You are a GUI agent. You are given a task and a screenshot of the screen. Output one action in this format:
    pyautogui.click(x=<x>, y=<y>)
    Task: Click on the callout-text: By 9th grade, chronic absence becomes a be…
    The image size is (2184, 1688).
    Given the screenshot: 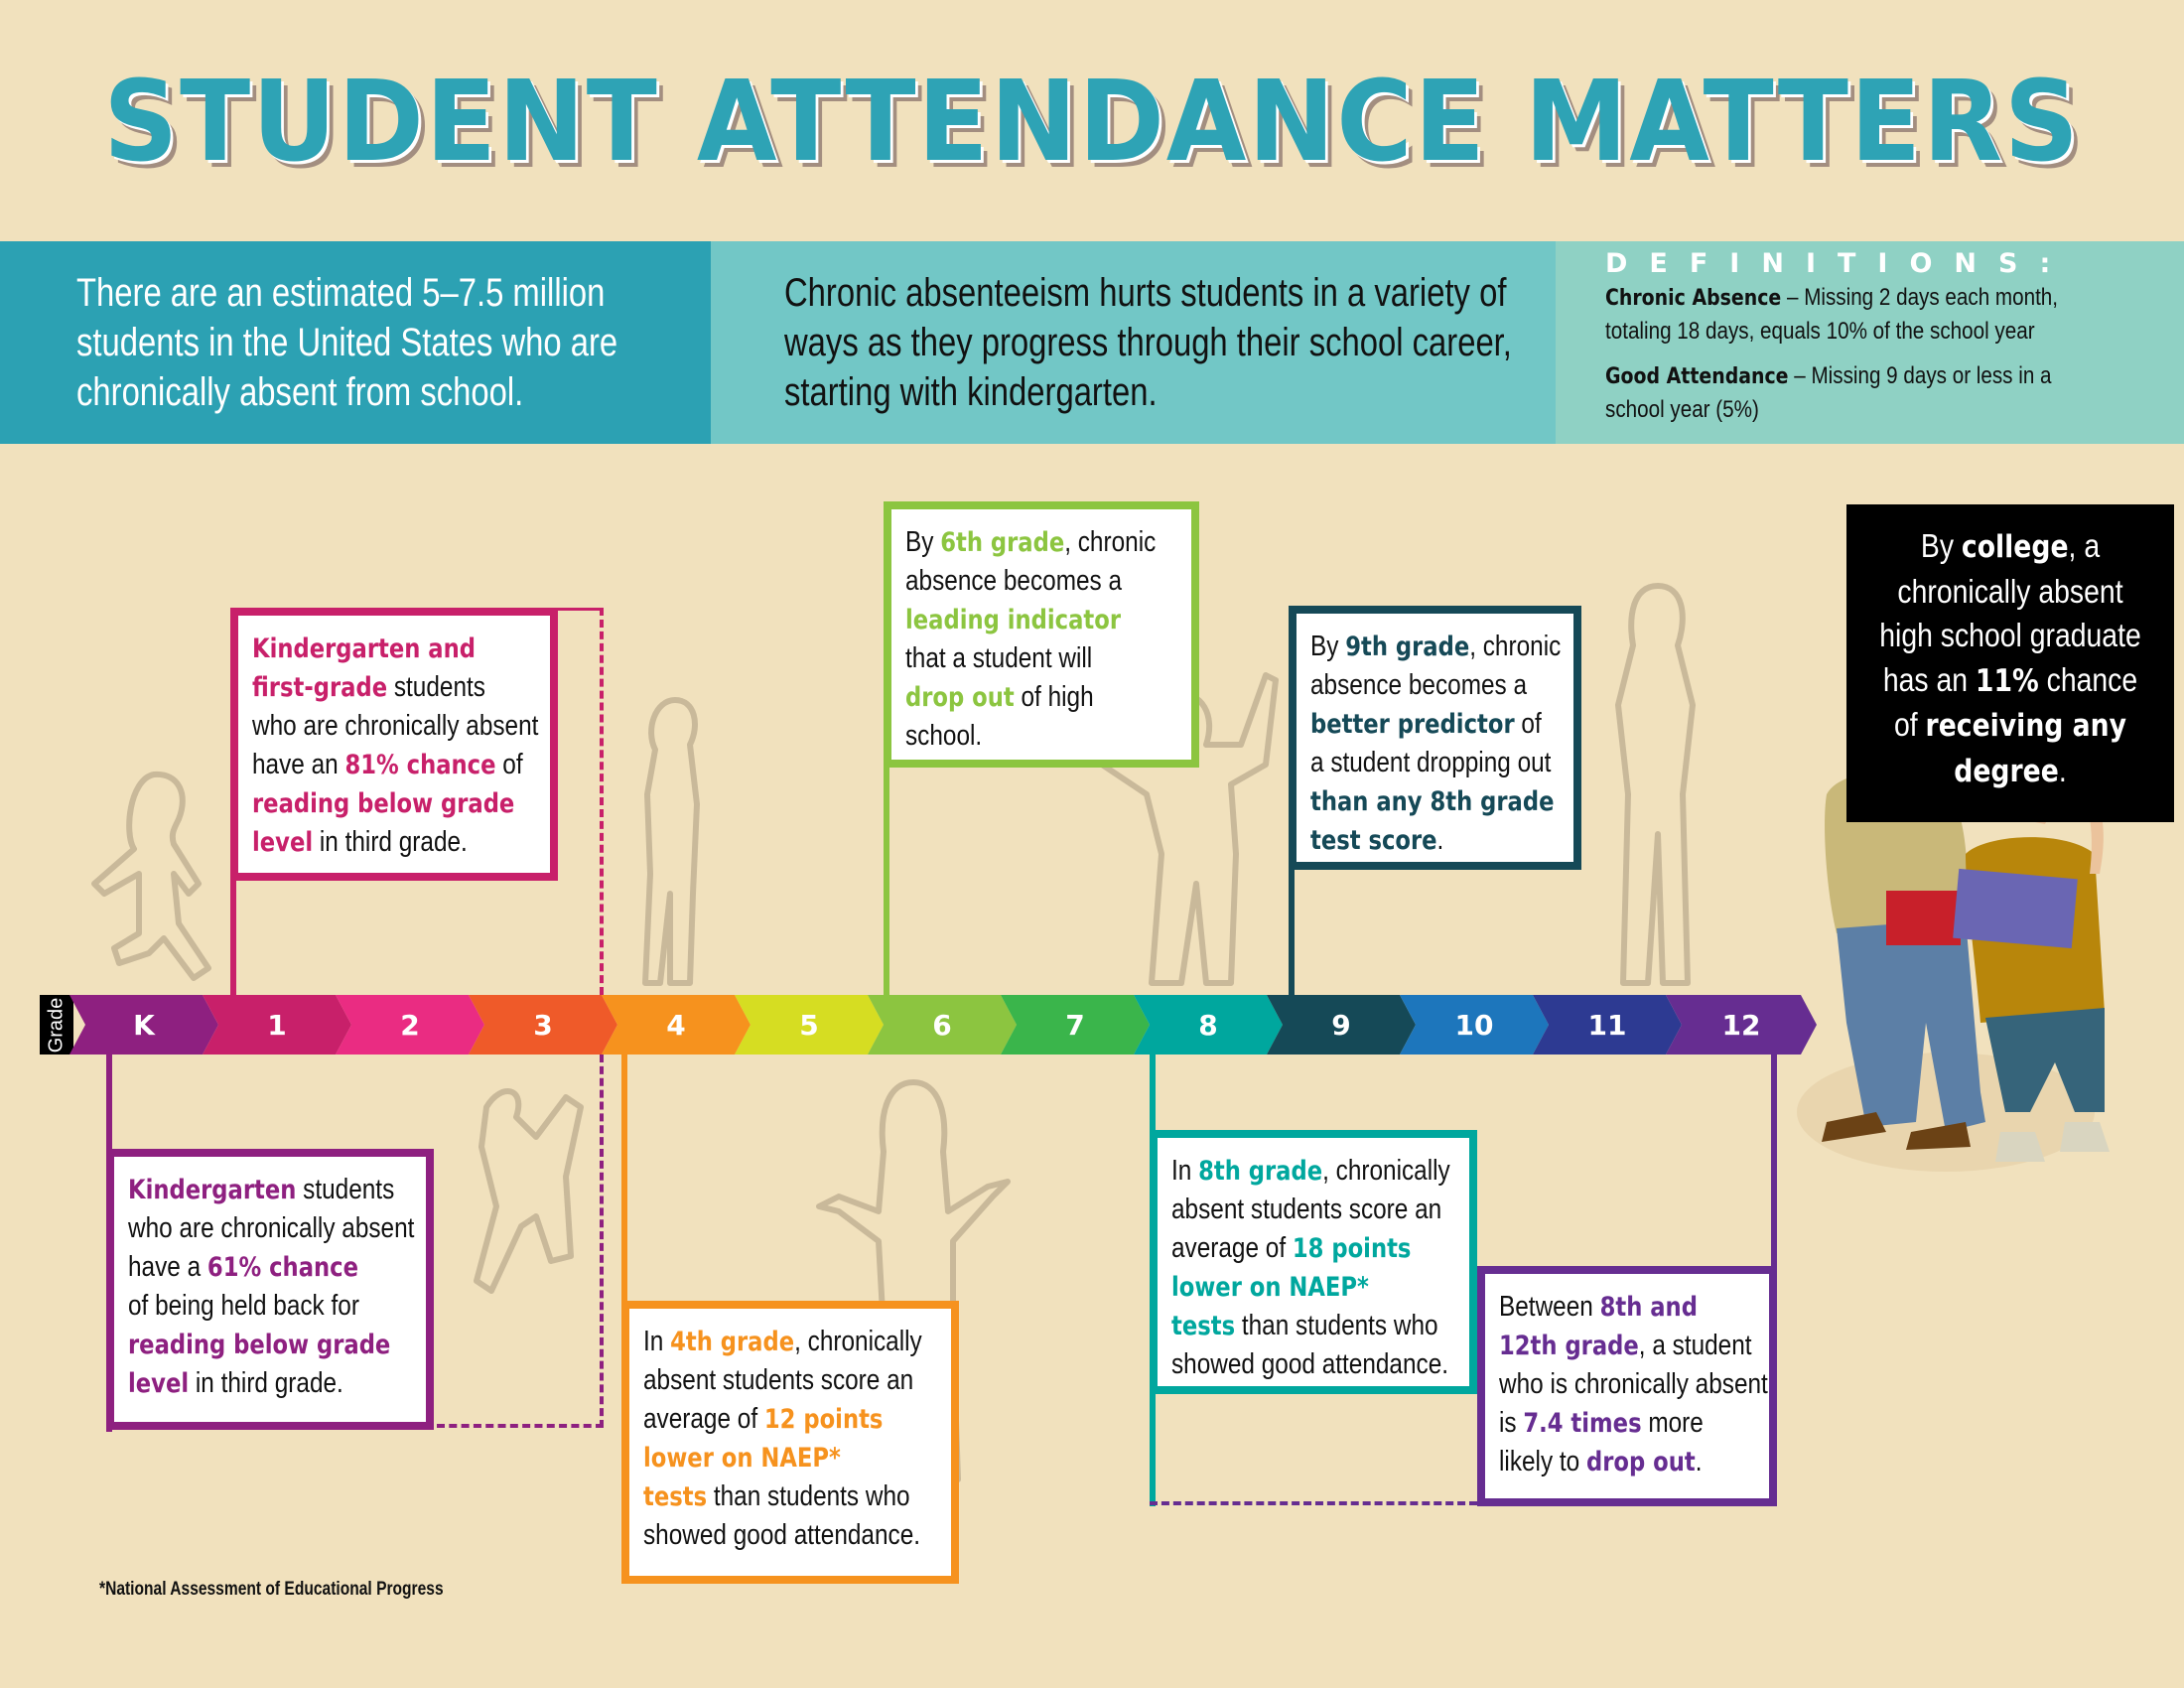 What is the action you would take?
    pyautogui.click(x=1435, y=744)
    